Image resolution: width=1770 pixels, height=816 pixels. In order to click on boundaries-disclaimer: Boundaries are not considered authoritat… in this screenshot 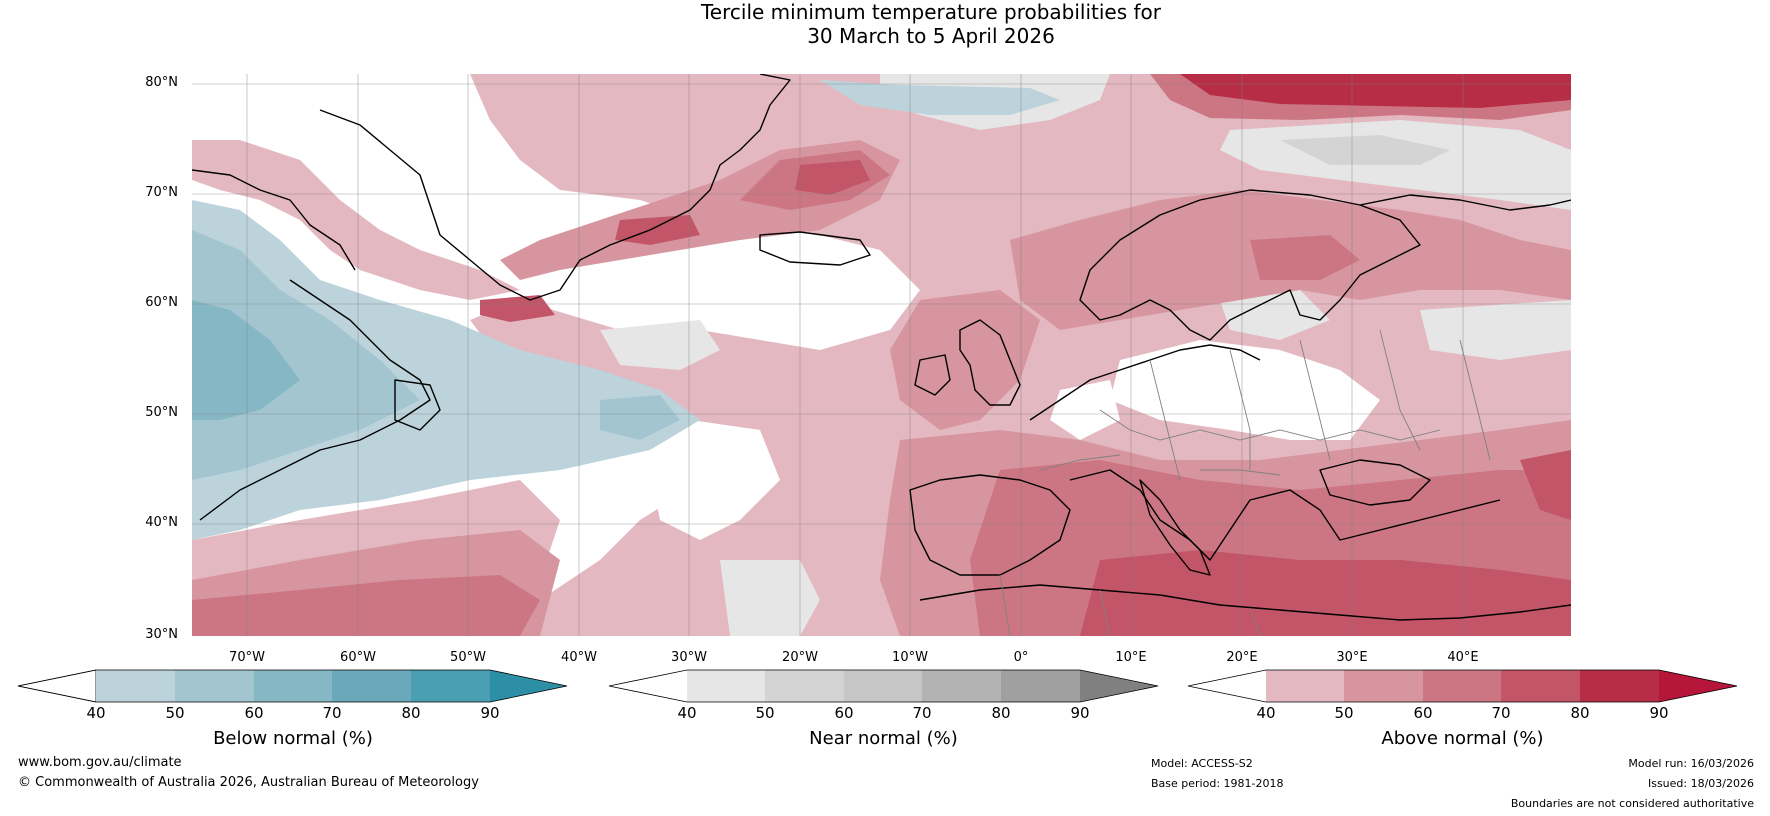, I will do `click(1632, 803)`.